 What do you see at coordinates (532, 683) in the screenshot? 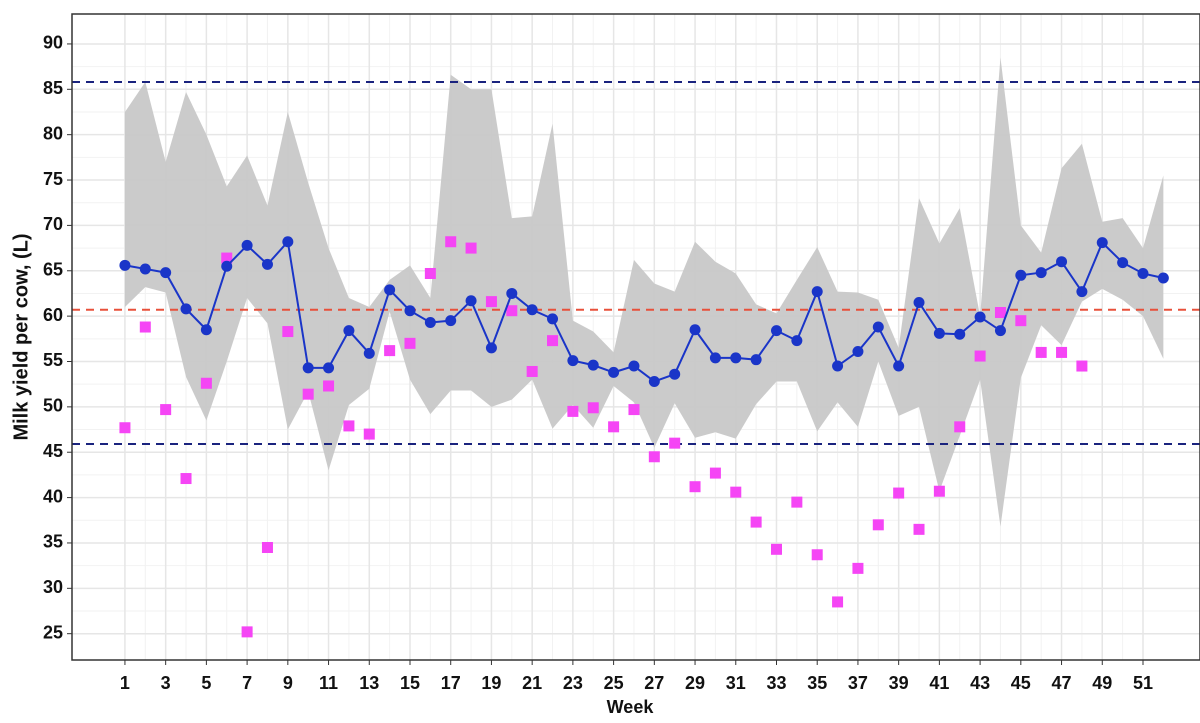
I see `x-tick-label: 21` at bounding box center [532, 683].